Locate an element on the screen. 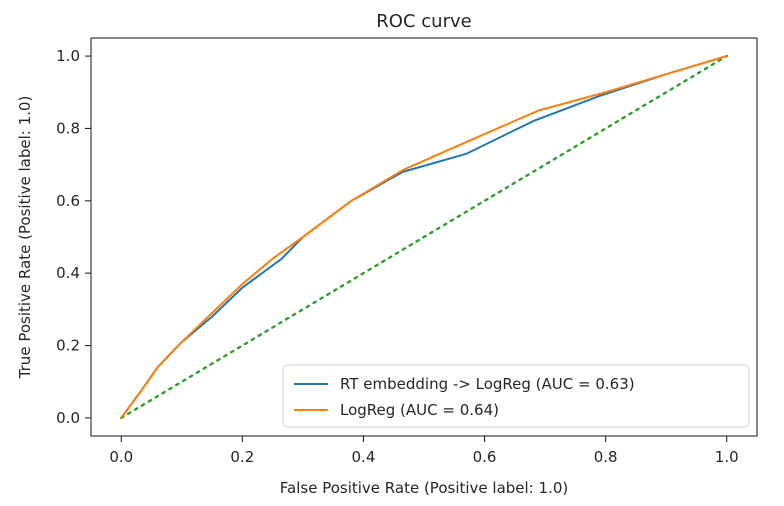  x-tick-label: 1.0 is located at coordinates (727, 457).